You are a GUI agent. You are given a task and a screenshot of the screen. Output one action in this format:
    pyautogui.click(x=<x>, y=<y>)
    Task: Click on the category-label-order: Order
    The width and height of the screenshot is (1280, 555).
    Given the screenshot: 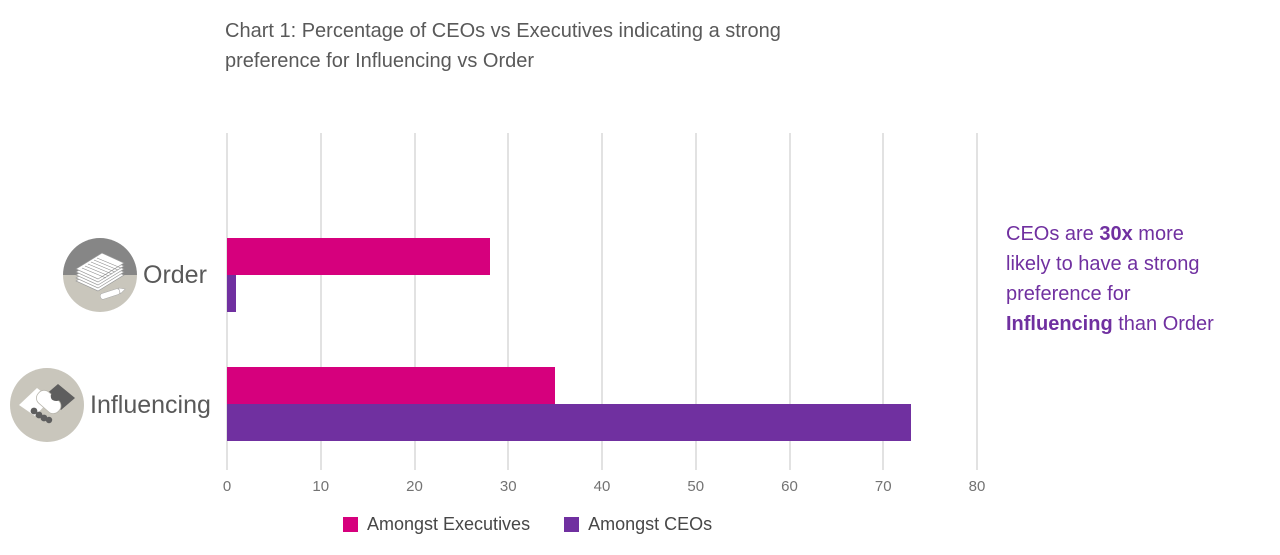 What is the action you would take?
    pyautogui.click(x=175, y=274)
    